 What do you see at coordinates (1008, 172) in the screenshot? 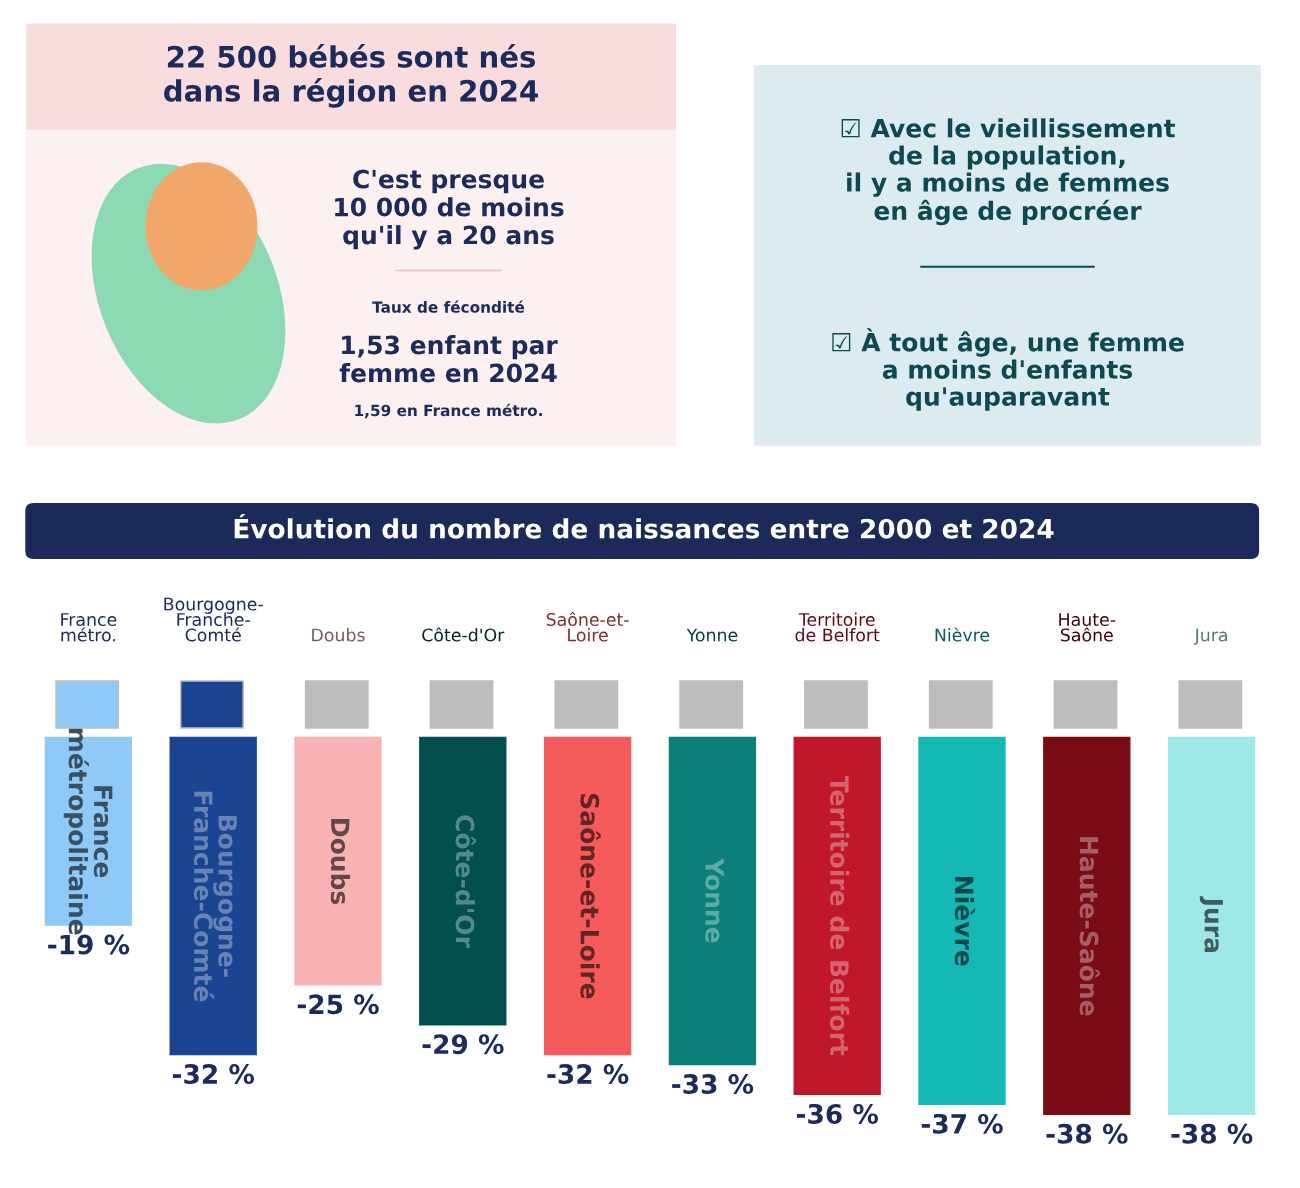
I see `text: ☑ Avec le vieillissement de la population, il y a moins de femmes en âge de procréer` at bounding box center [1008, 172].